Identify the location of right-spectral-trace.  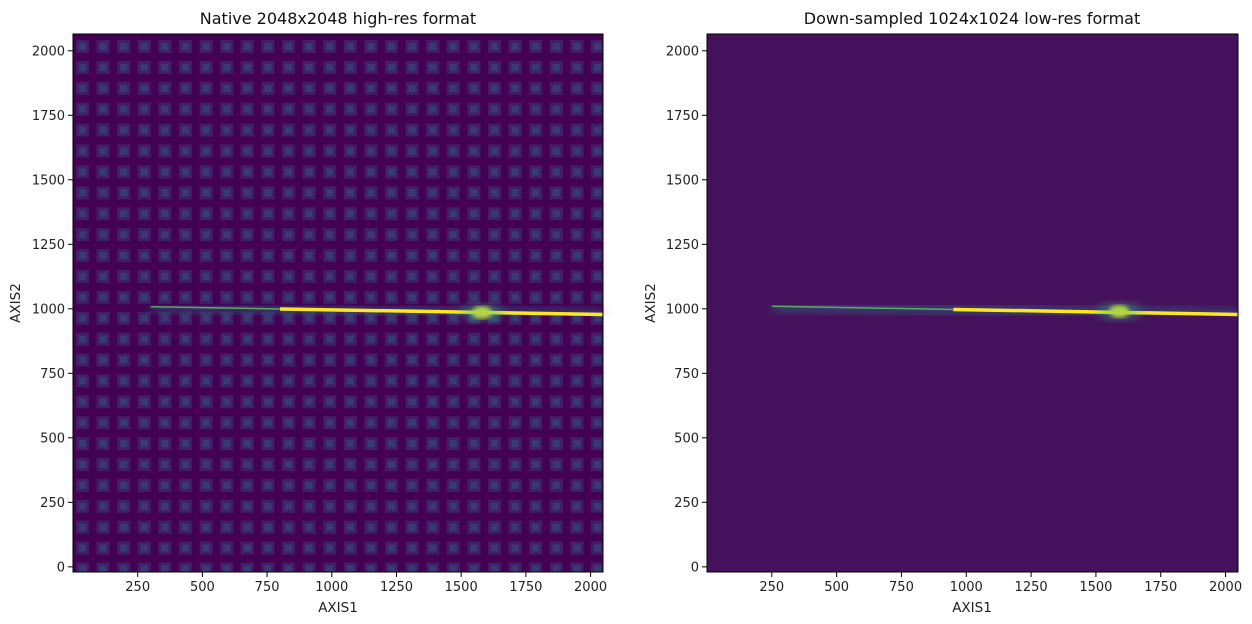
(1005, 311).